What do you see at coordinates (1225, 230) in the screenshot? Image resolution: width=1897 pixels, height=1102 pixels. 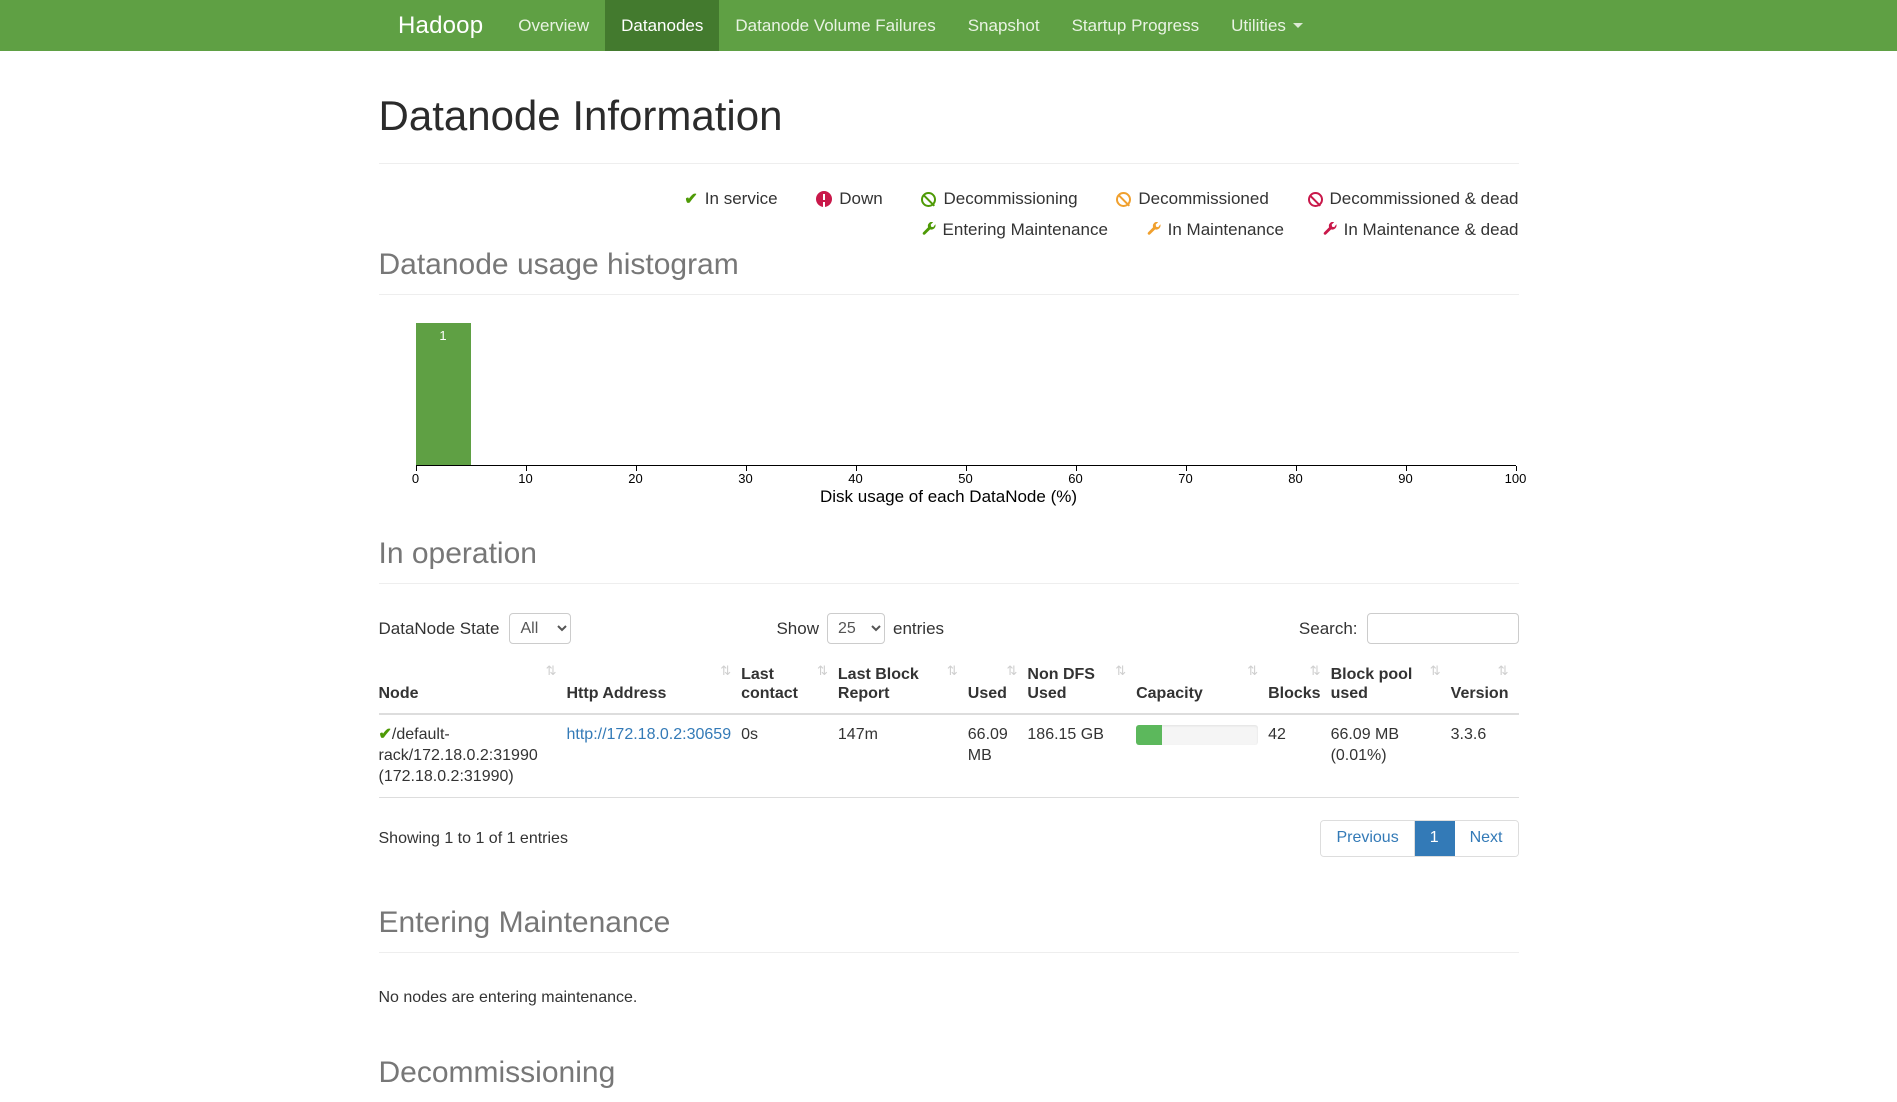 I see `legend-label-in-maintenance: In Maintenance` at bounding box center [1225, 230].